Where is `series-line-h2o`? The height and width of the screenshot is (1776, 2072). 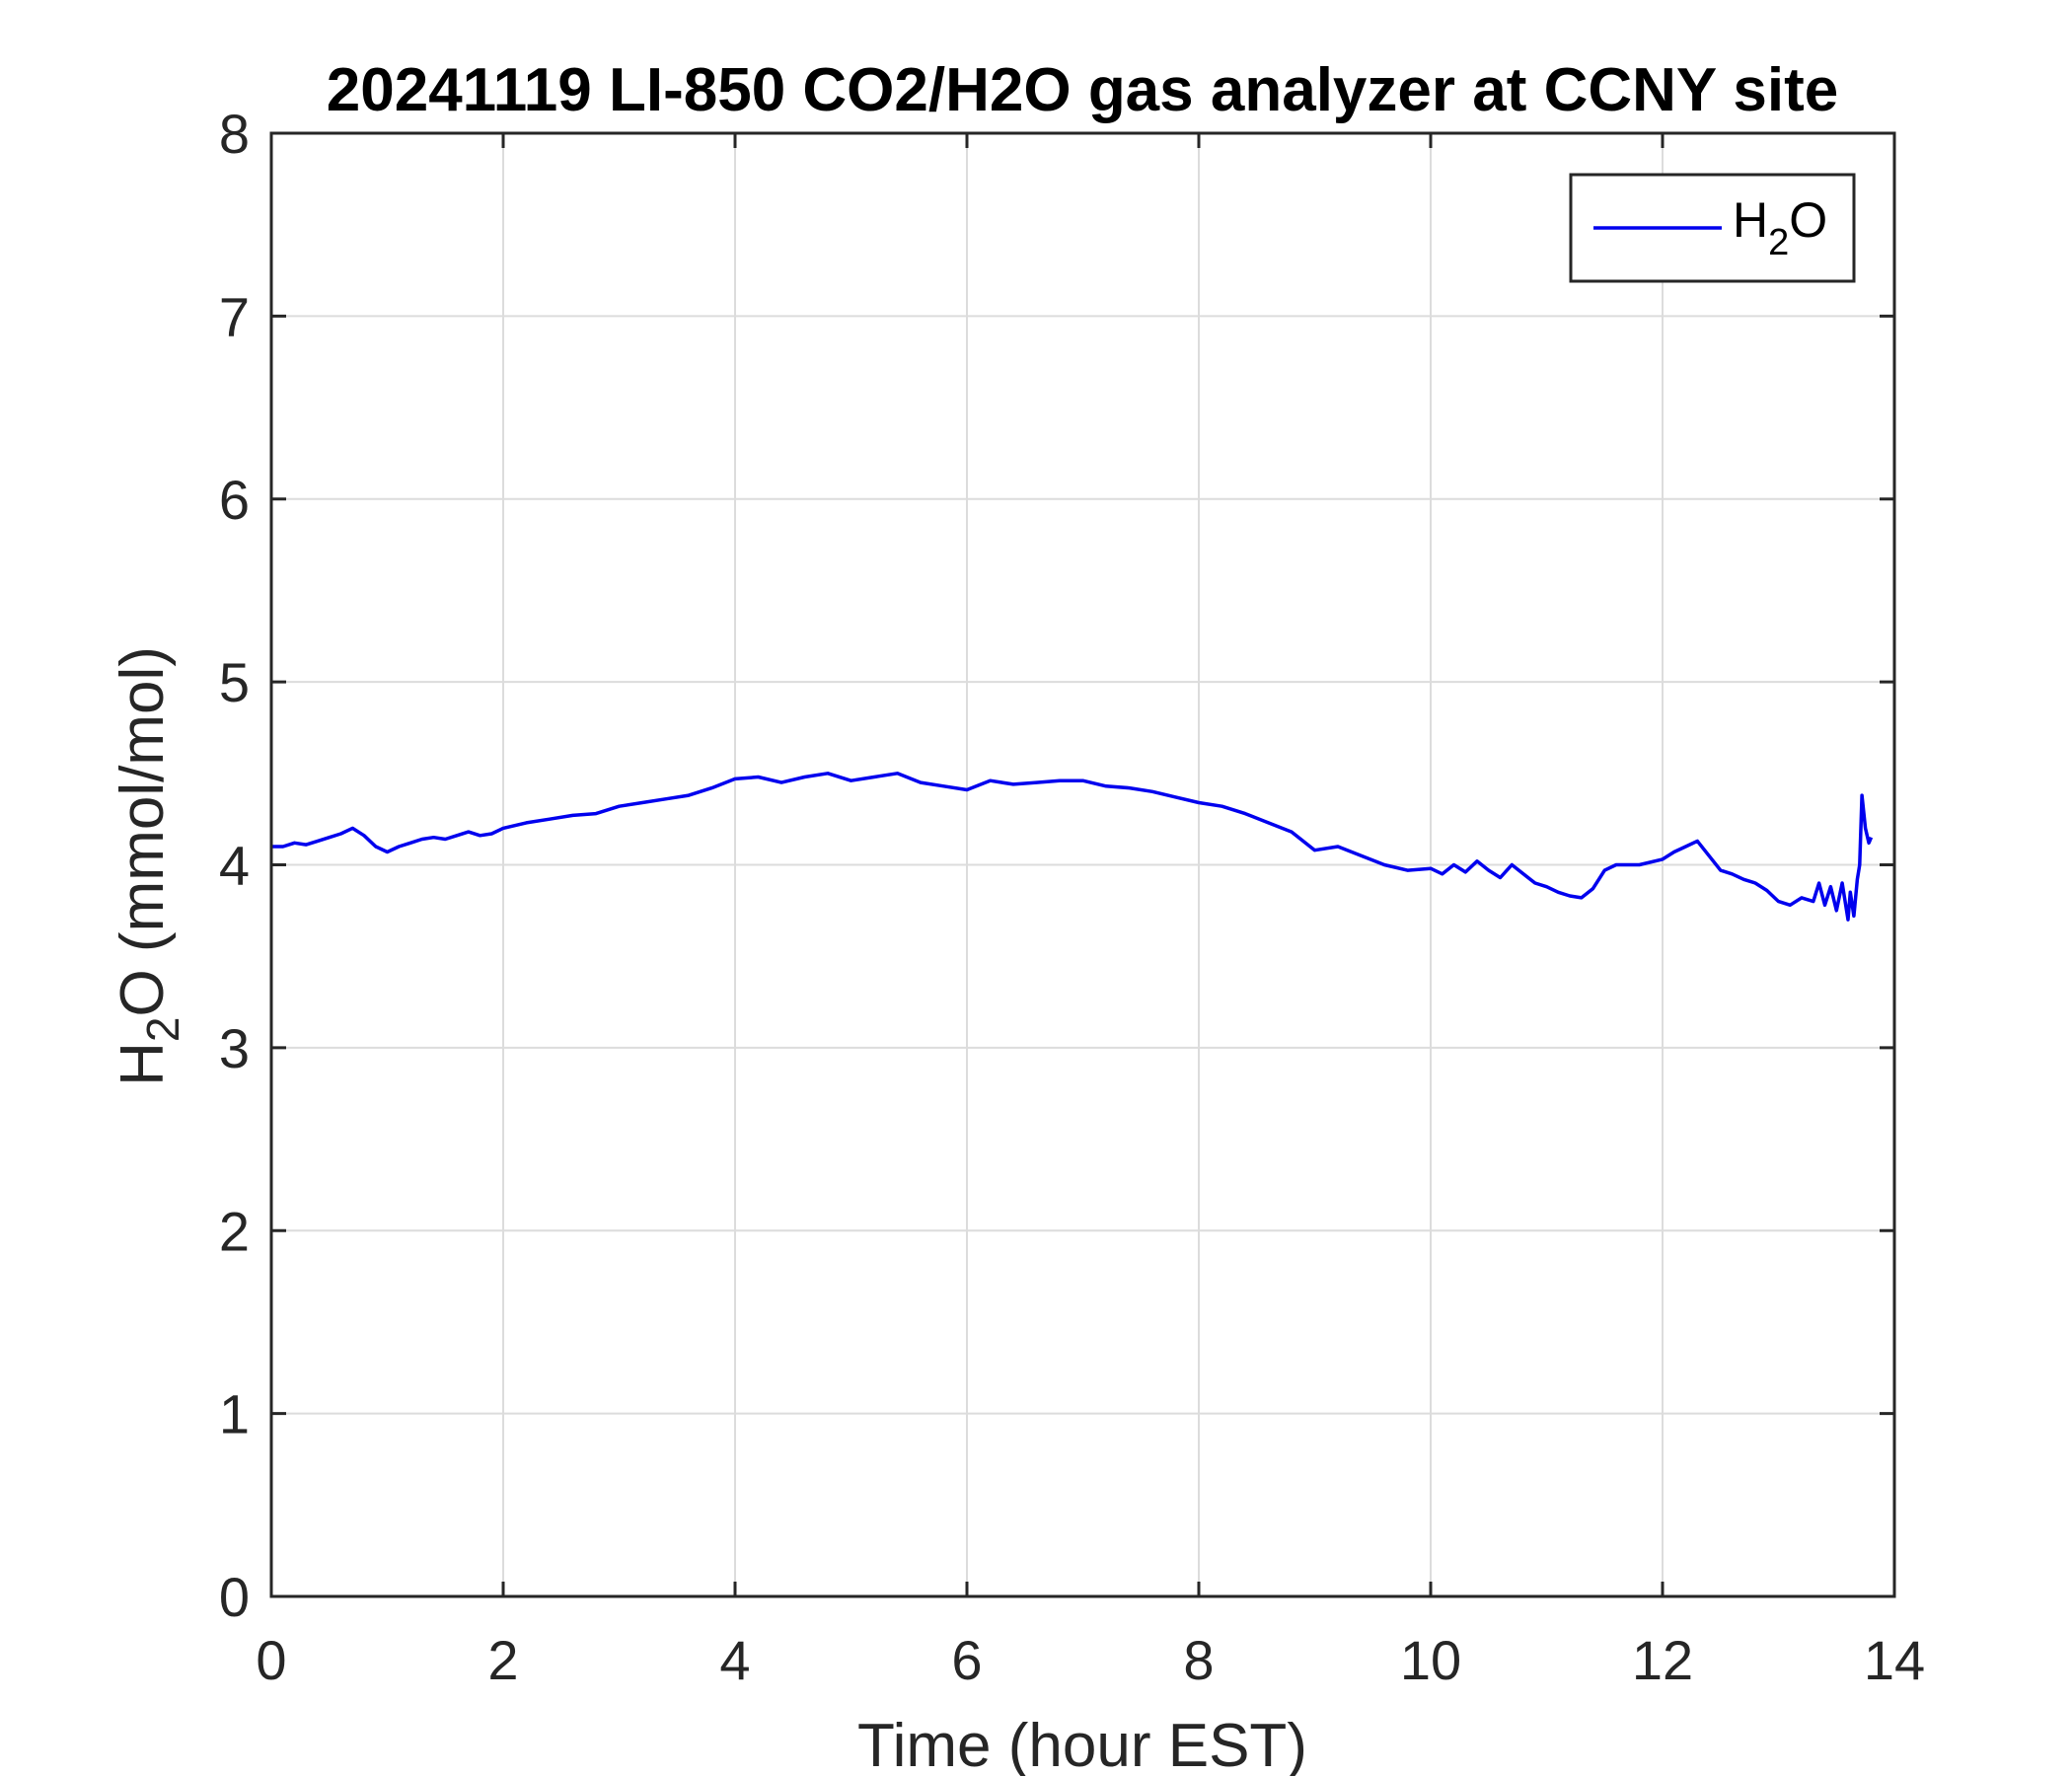 series-line-h2o is located at coordinates (1073, 847).